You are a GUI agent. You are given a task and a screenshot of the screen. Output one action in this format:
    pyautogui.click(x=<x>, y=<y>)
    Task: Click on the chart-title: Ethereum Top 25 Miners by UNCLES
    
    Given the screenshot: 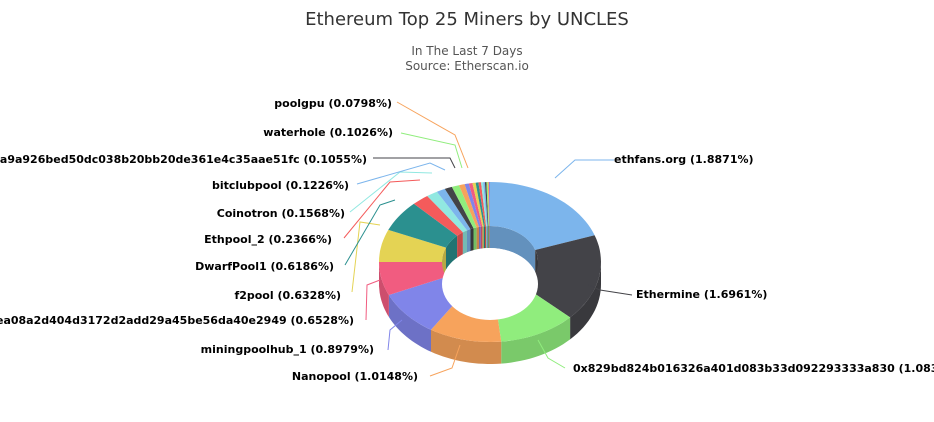 What is the action you would take?
    pyautogui.click(x=467, y=19)
    